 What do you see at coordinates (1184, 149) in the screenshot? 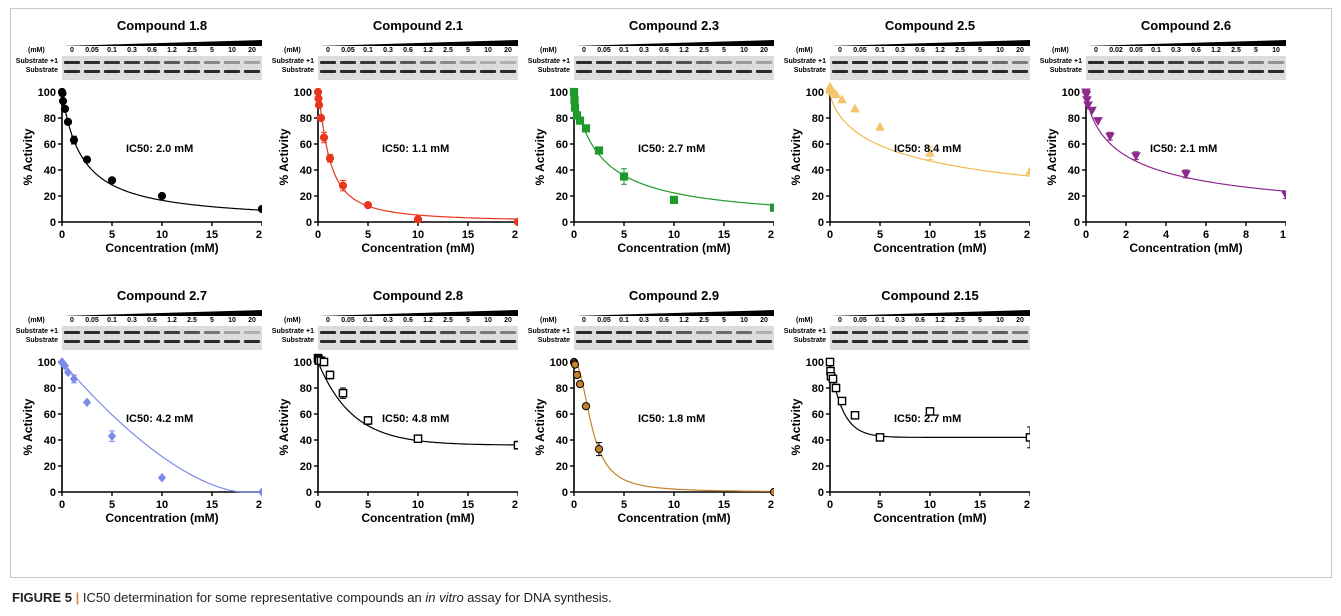
I see `ic50-label: IC50: 2.1 mM` at bounding box center [1184, 149].